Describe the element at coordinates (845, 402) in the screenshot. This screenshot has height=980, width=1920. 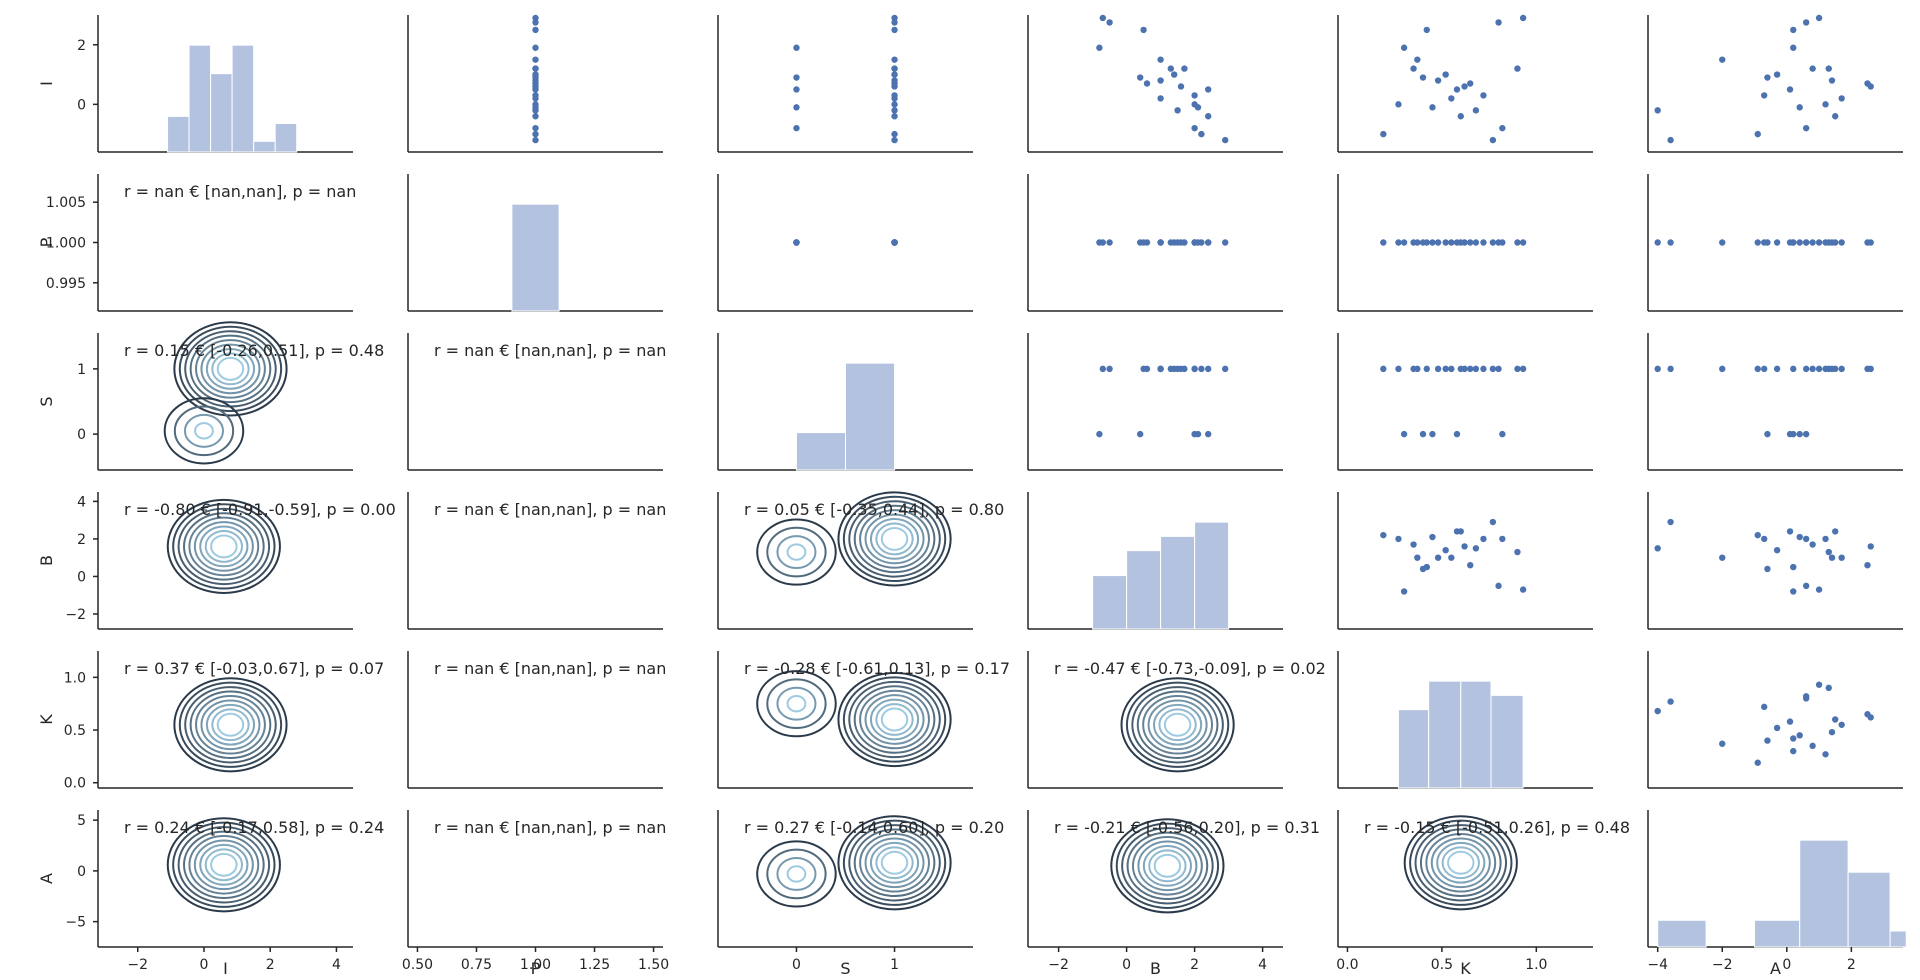
I see `panel-S-vs-S` at that location.